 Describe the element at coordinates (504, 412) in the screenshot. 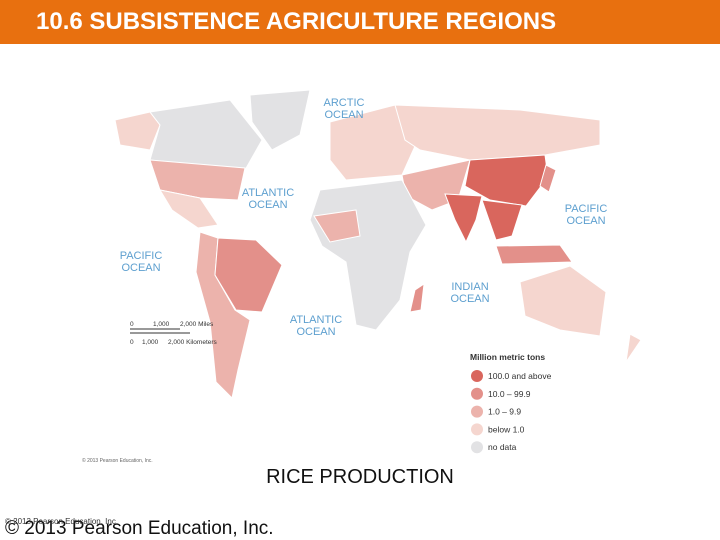

I see `legend-label: 1.0 – 9.9` at that location.